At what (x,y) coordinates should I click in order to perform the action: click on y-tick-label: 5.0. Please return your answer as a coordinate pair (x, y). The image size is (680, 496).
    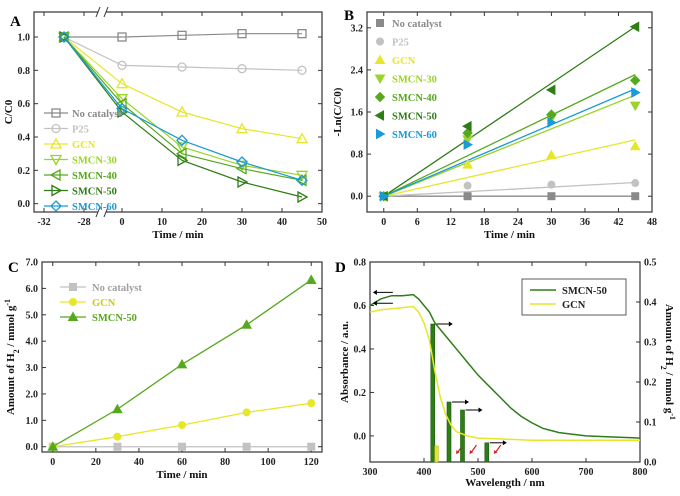
    Looking at the image, I should click on (32, 315).